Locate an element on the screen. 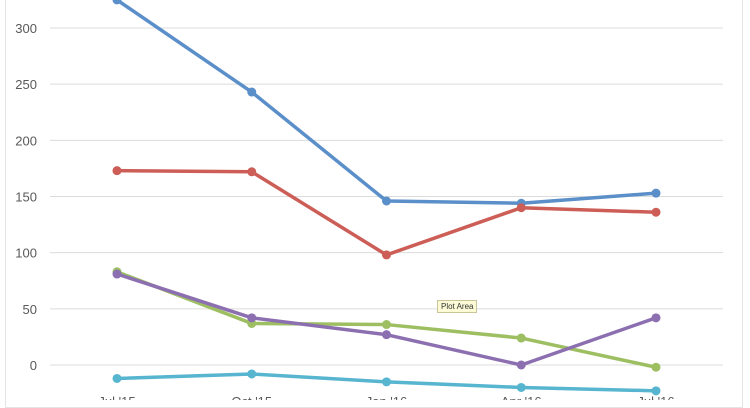 The width and height of the screenshot is (750, 408). y-tick-label: 50 is located at coordinates (30, 309).